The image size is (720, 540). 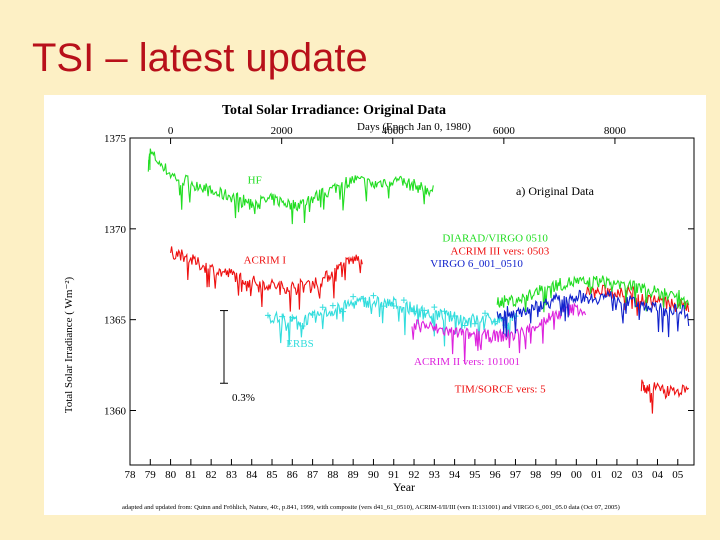 What do you see at coordinates (495, 239) in the screenshot?
I see `series-label: DIARAD/VIRGO 0510` at bounding box center [495, 239].